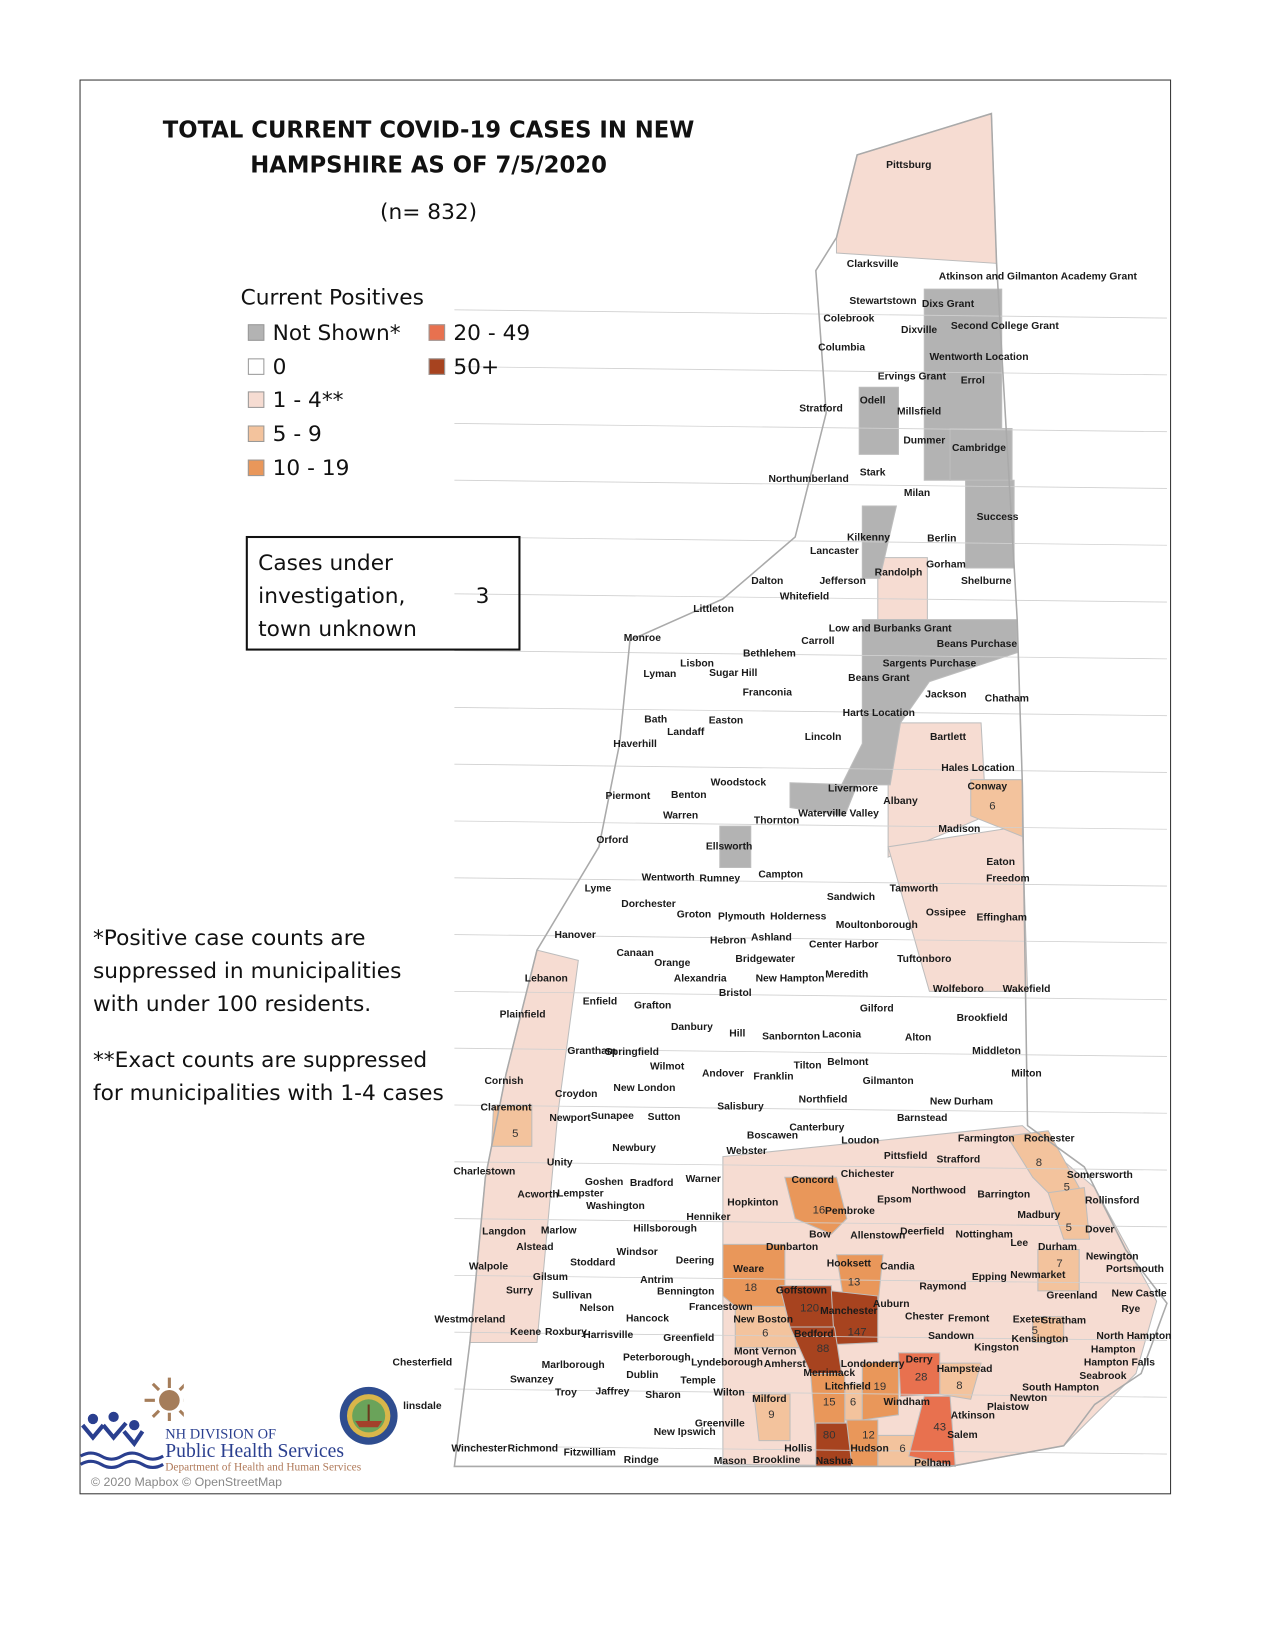  I want to click on town-label: Odell, so click(872, 401).